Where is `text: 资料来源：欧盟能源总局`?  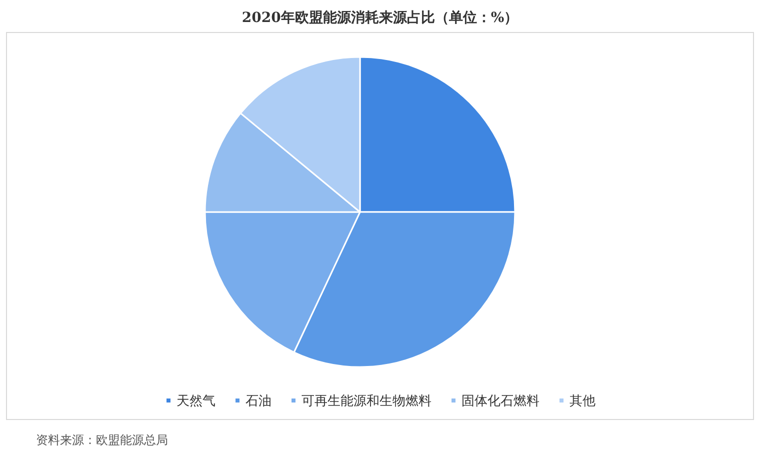
text: 资料来源：欧盟能源总局 is located at coordinates (102, 440).